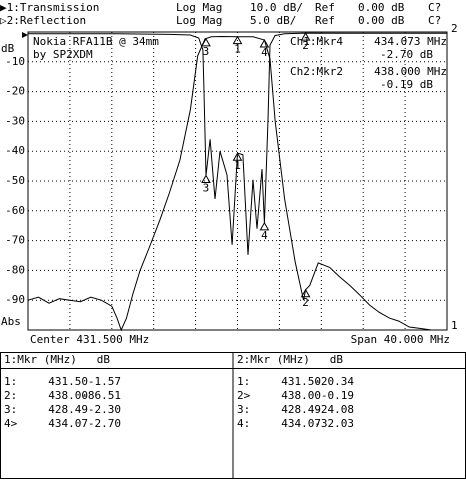  What do you see at coordinates (454, 325) in the screenshot?
I see `trace-end-label: 1` at bounding box center [454, 325].